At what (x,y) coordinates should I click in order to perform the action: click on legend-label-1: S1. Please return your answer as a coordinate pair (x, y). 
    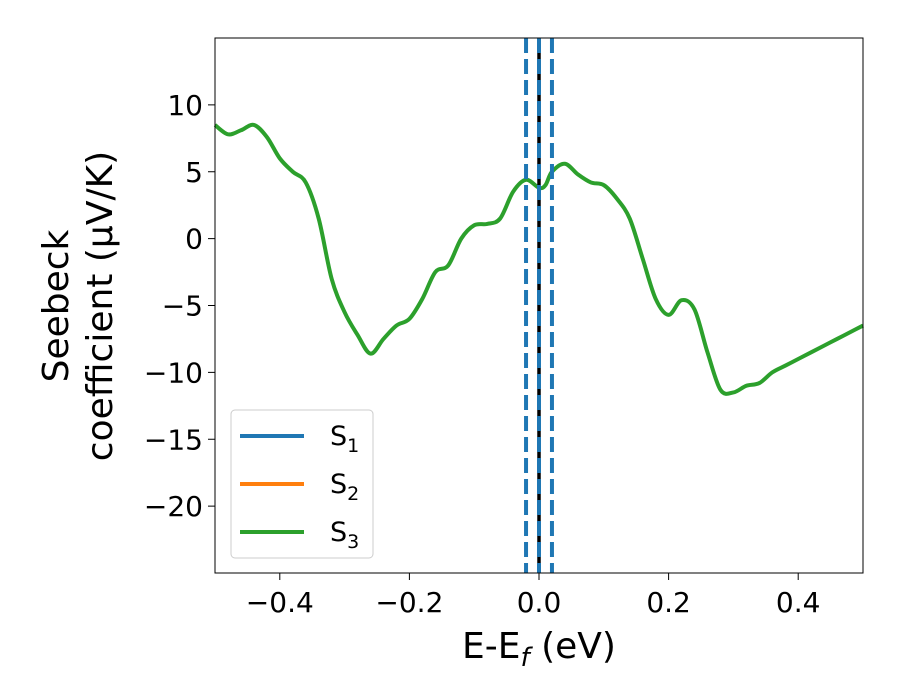
    Looking at the image, I should click on (344, 439).